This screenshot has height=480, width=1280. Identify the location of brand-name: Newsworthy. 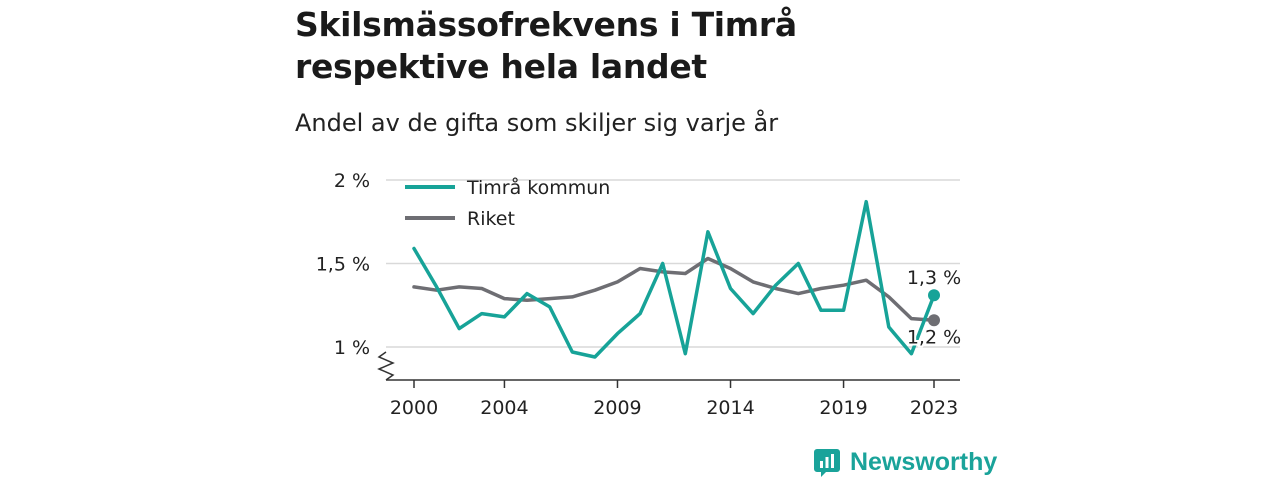
(924, 461).